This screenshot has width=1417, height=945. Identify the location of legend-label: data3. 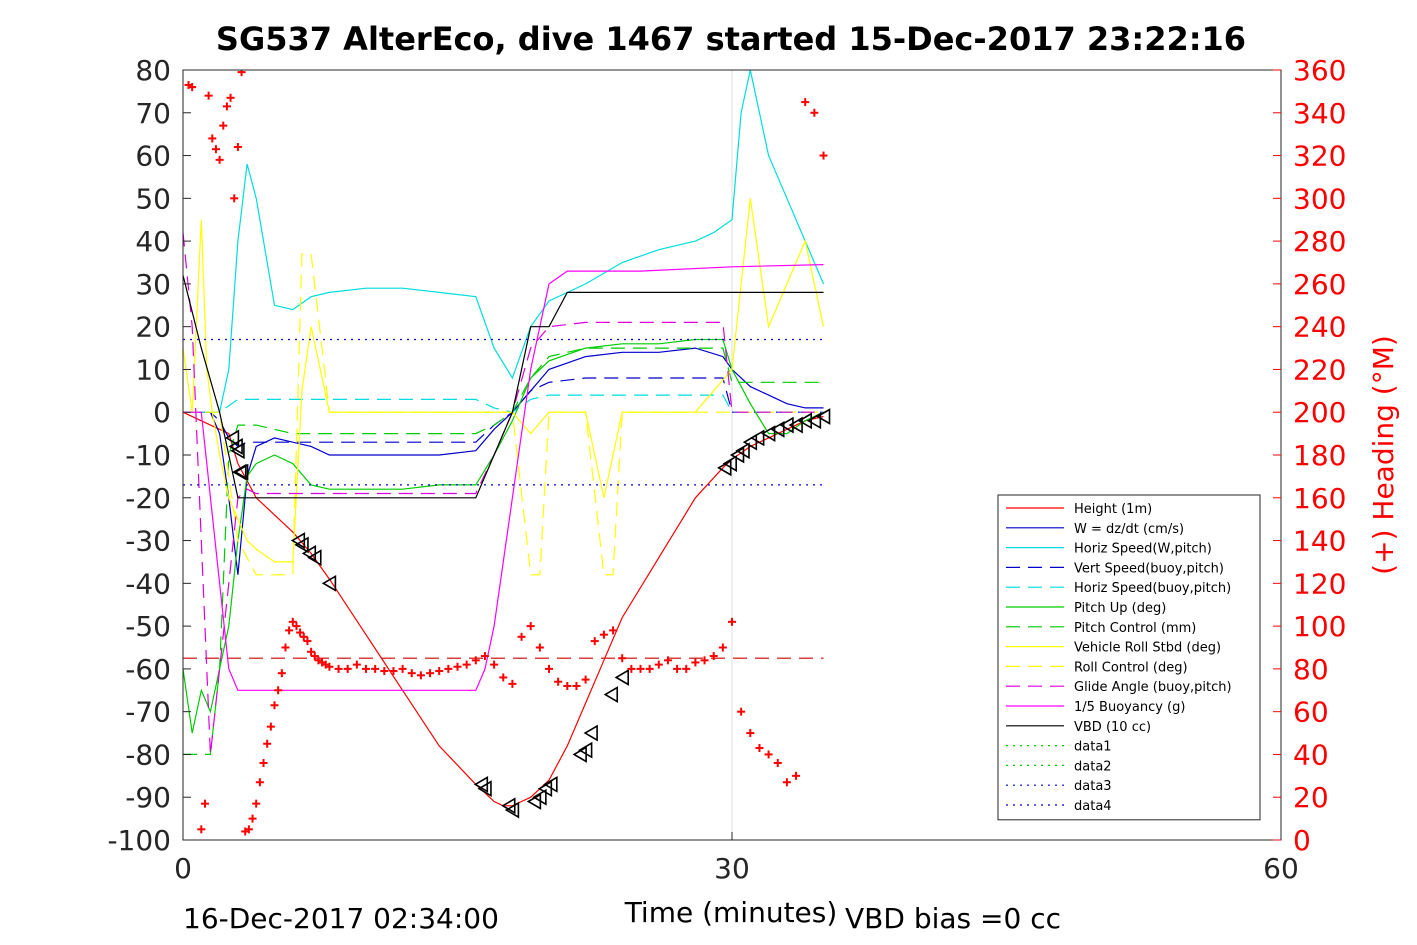
(1093, 786).